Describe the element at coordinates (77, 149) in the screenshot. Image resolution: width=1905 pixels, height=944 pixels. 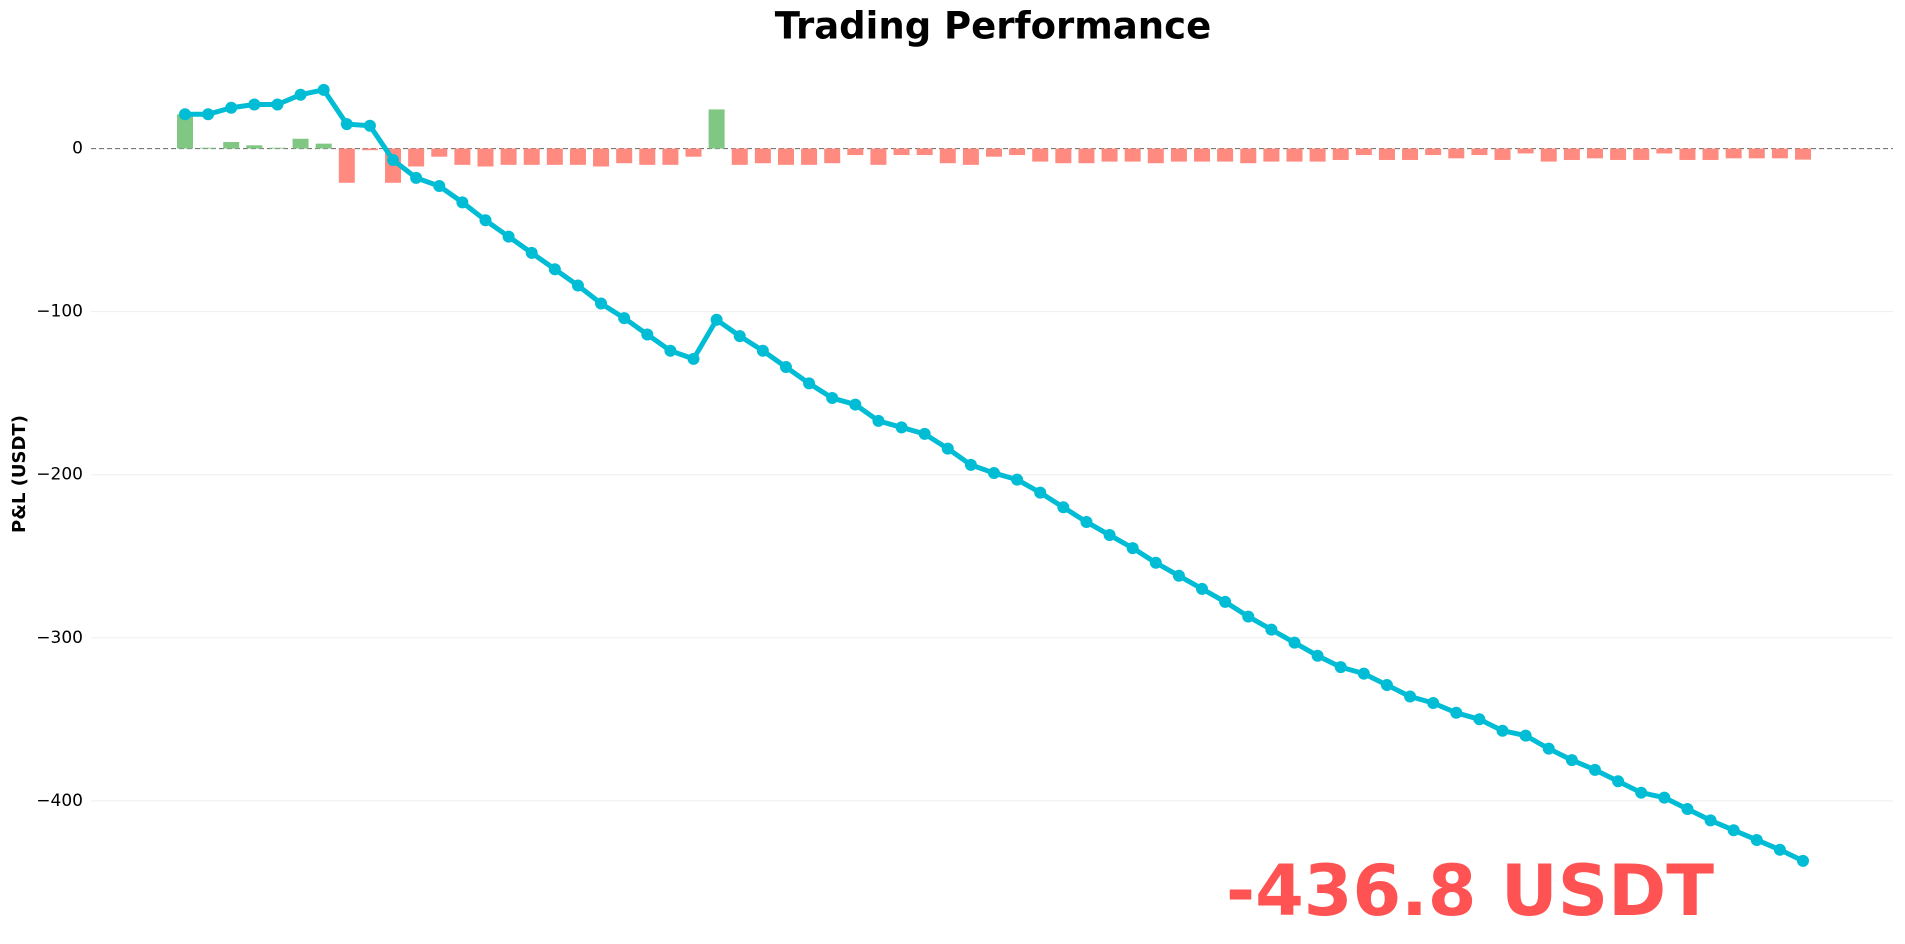
I see `y-tick-label: 0` at that location.